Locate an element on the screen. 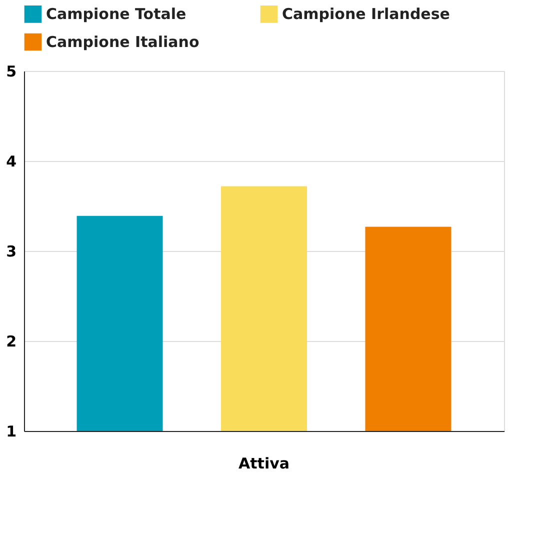 The image size is (539, 538). y-tick-label: 4 is located at coordinates (11, 161).